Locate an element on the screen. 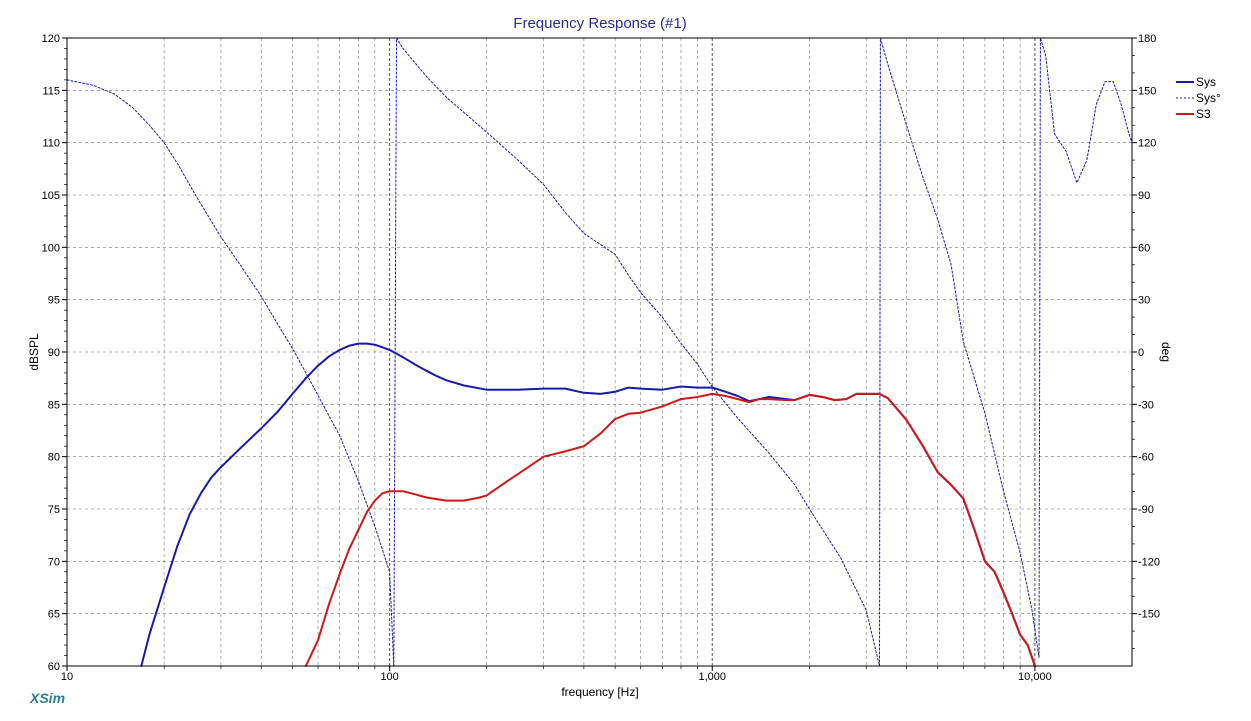 The height and width of the screenshot is (721, 1251). y-tick-label: 110 is located at coordinates (51, 144).